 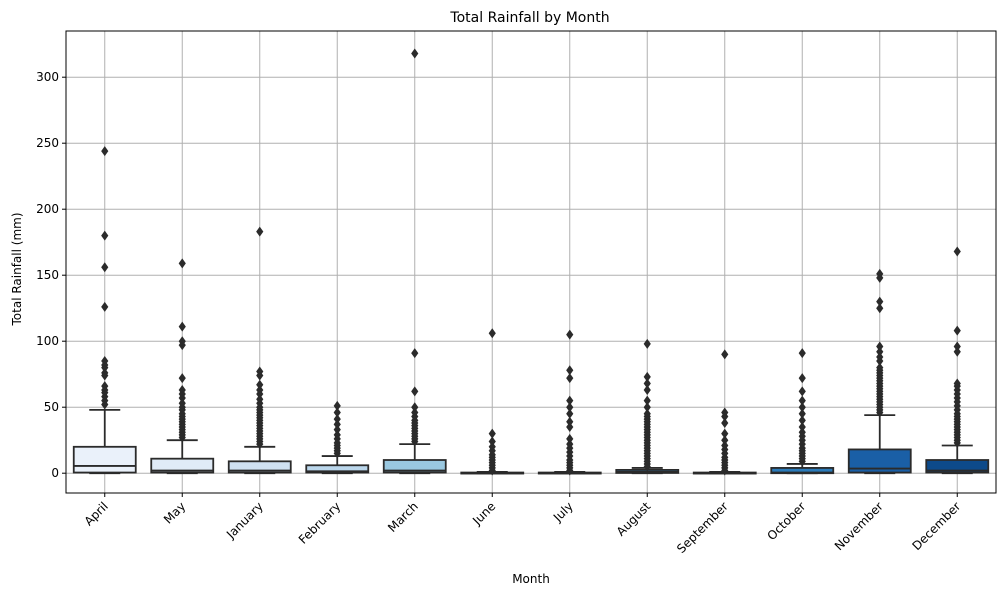 I want to click on box-march, so click(x=414, y=261).